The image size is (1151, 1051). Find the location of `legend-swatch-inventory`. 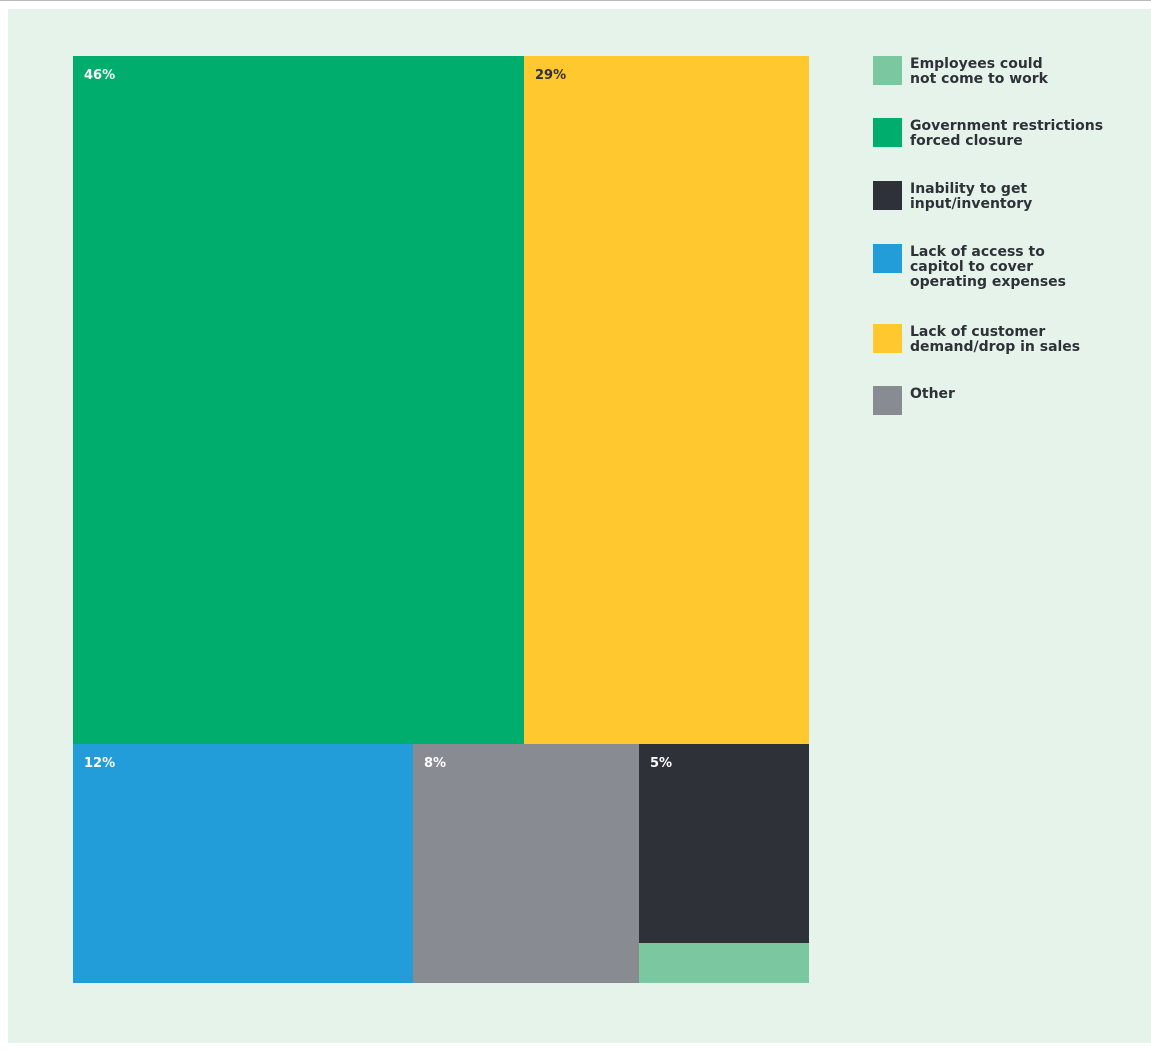

legend-swatch-inventory is located at coordinates (887, 195).